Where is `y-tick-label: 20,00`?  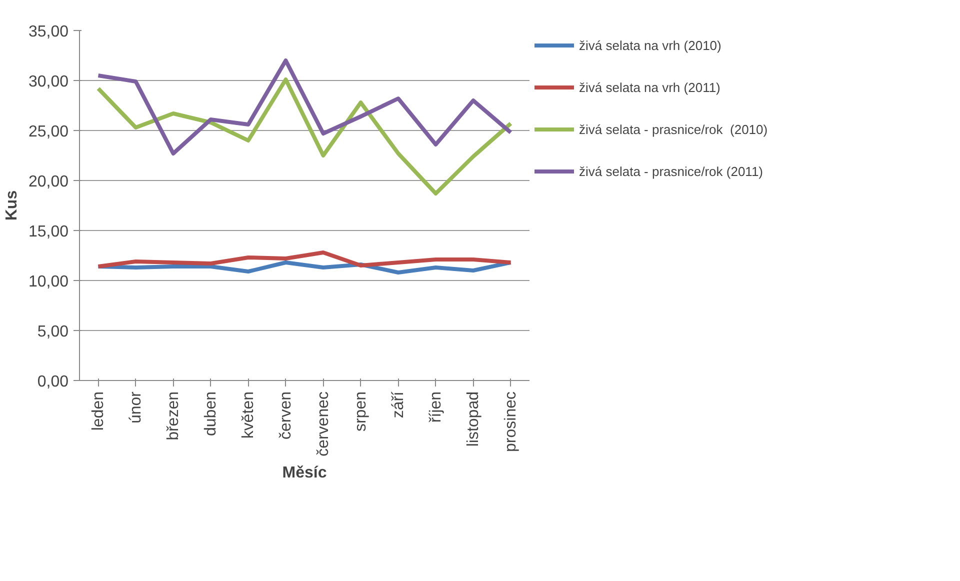 y-tick-label: 20,00 is located at coordinates (48, 182).